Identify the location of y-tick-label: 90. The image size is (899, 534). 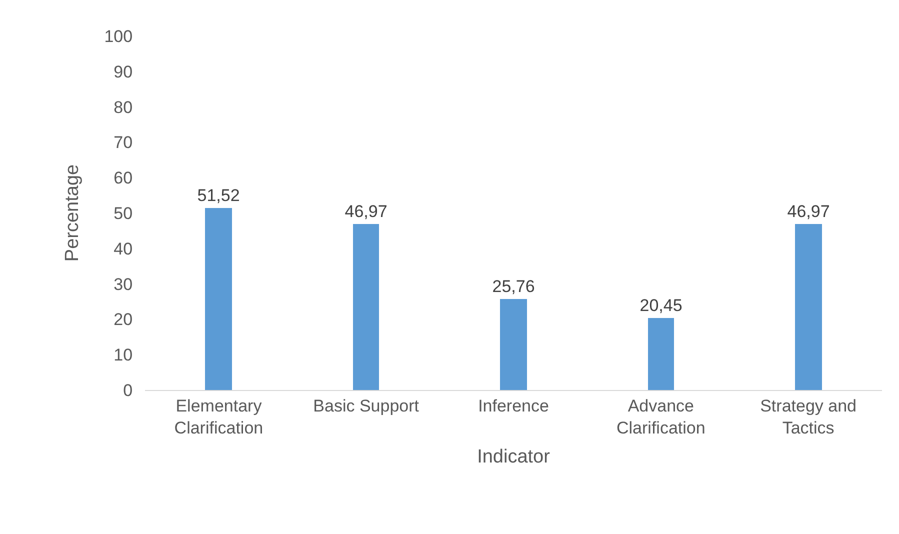
(123, 72).